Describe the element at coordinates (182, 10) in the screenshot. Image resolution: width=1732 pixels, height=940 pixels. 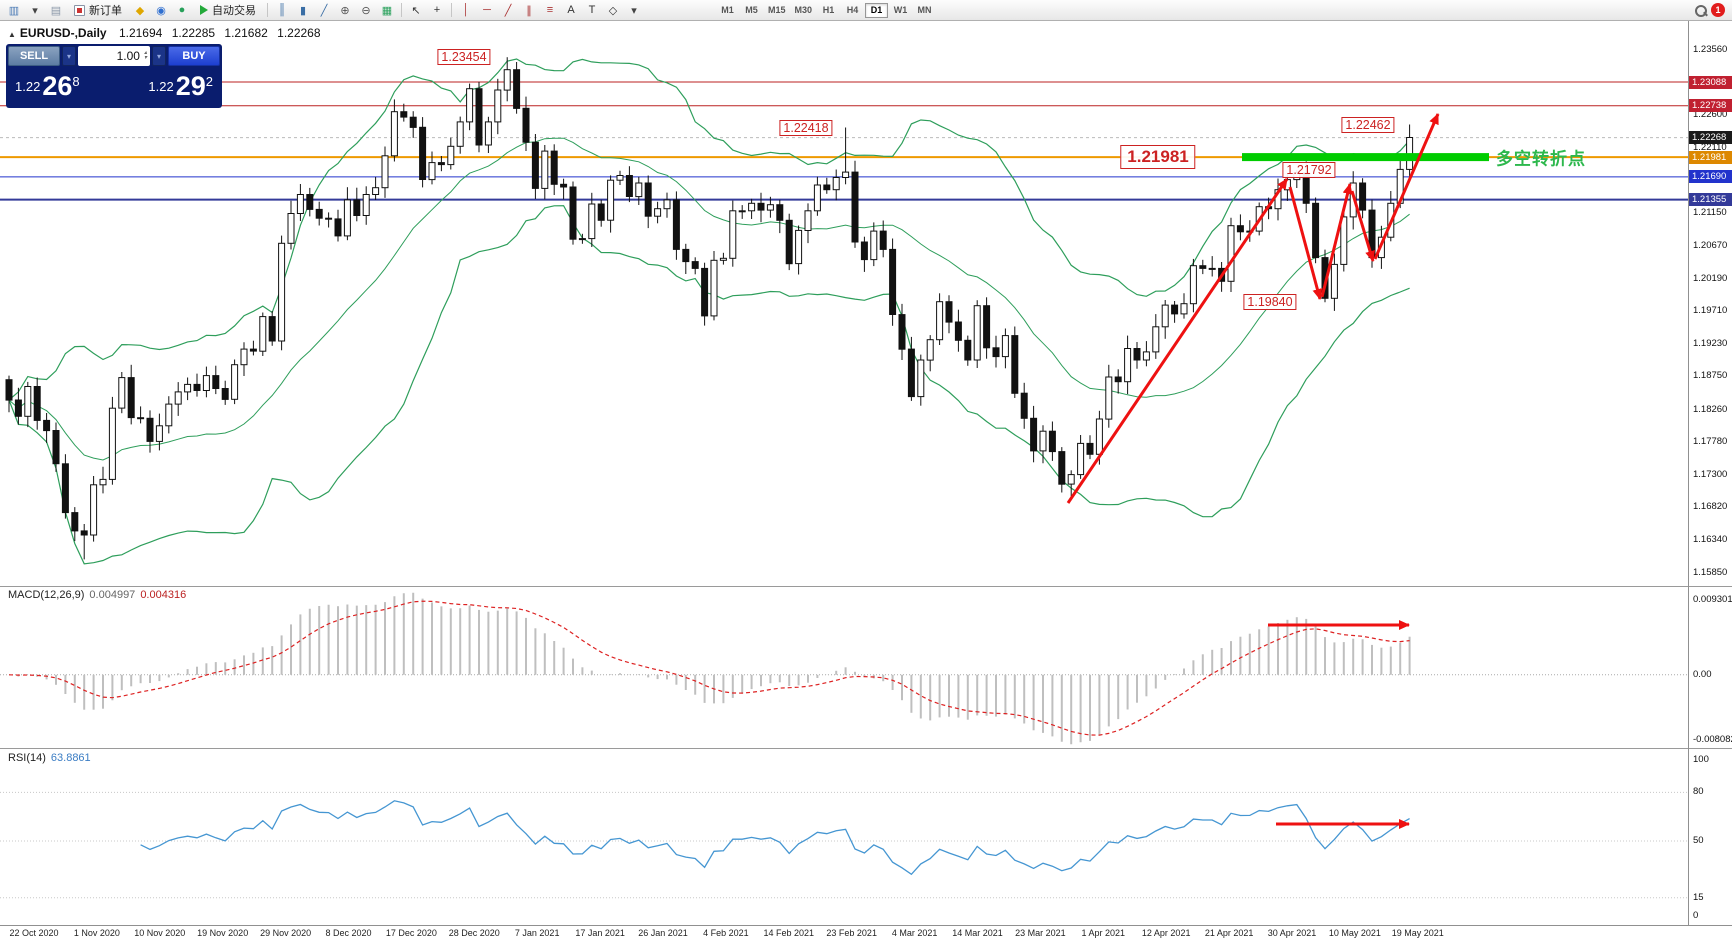
I see `market-icon: ●` at that location.